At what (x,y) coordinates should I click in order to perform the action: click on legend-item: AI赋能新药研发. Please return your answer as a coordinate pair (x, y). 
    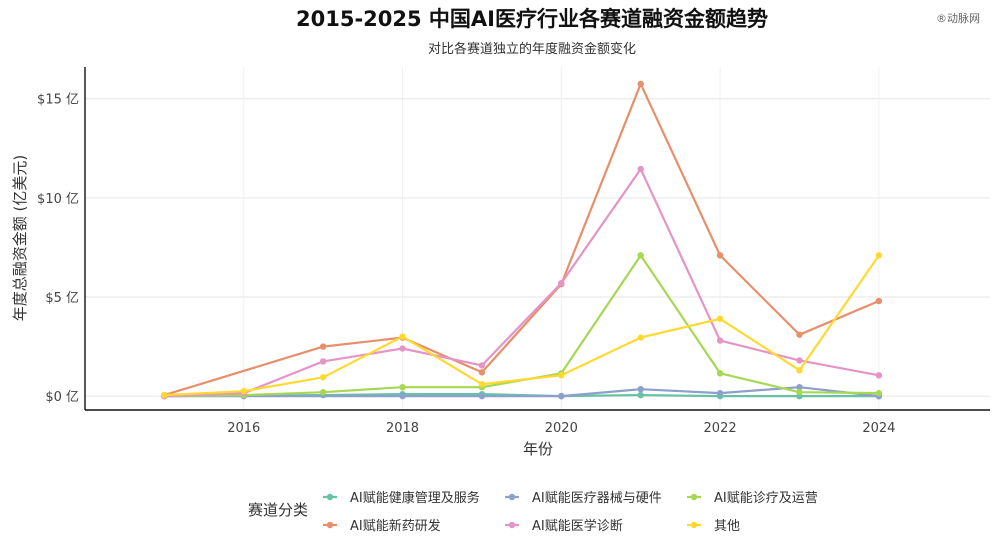
    Looking at the image, I should click on (382, 526).